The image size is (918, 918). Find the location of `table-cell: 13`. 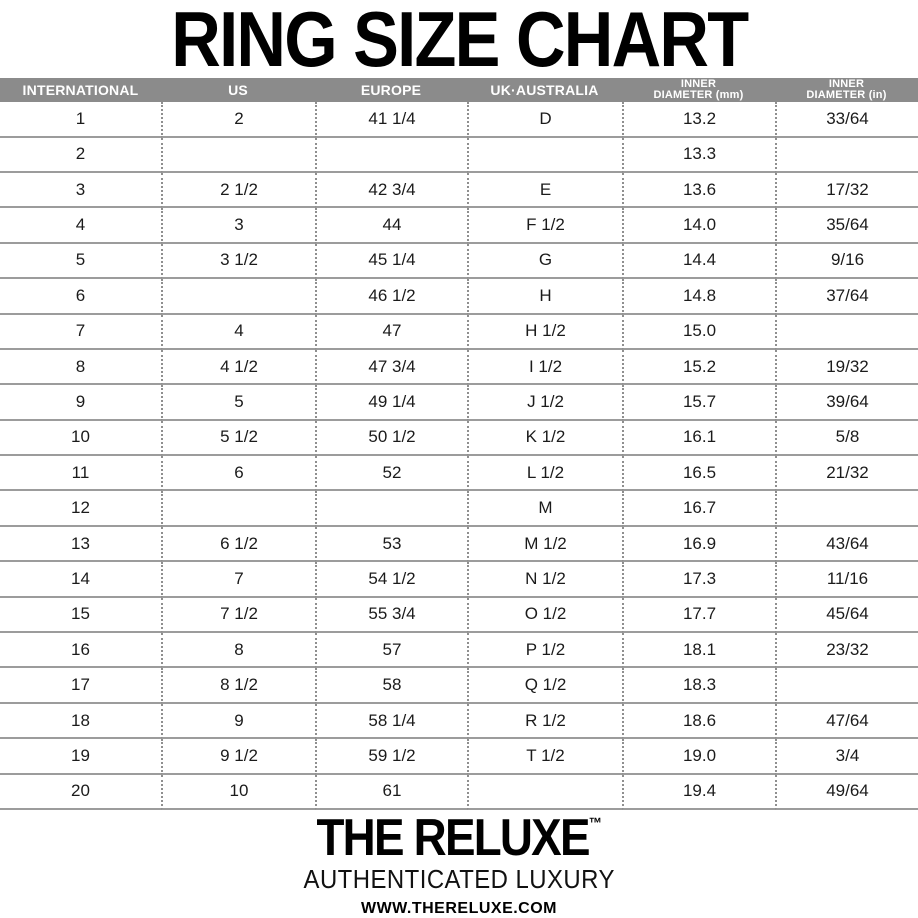

table-cell: 13 is located at coordinates (80, 545).